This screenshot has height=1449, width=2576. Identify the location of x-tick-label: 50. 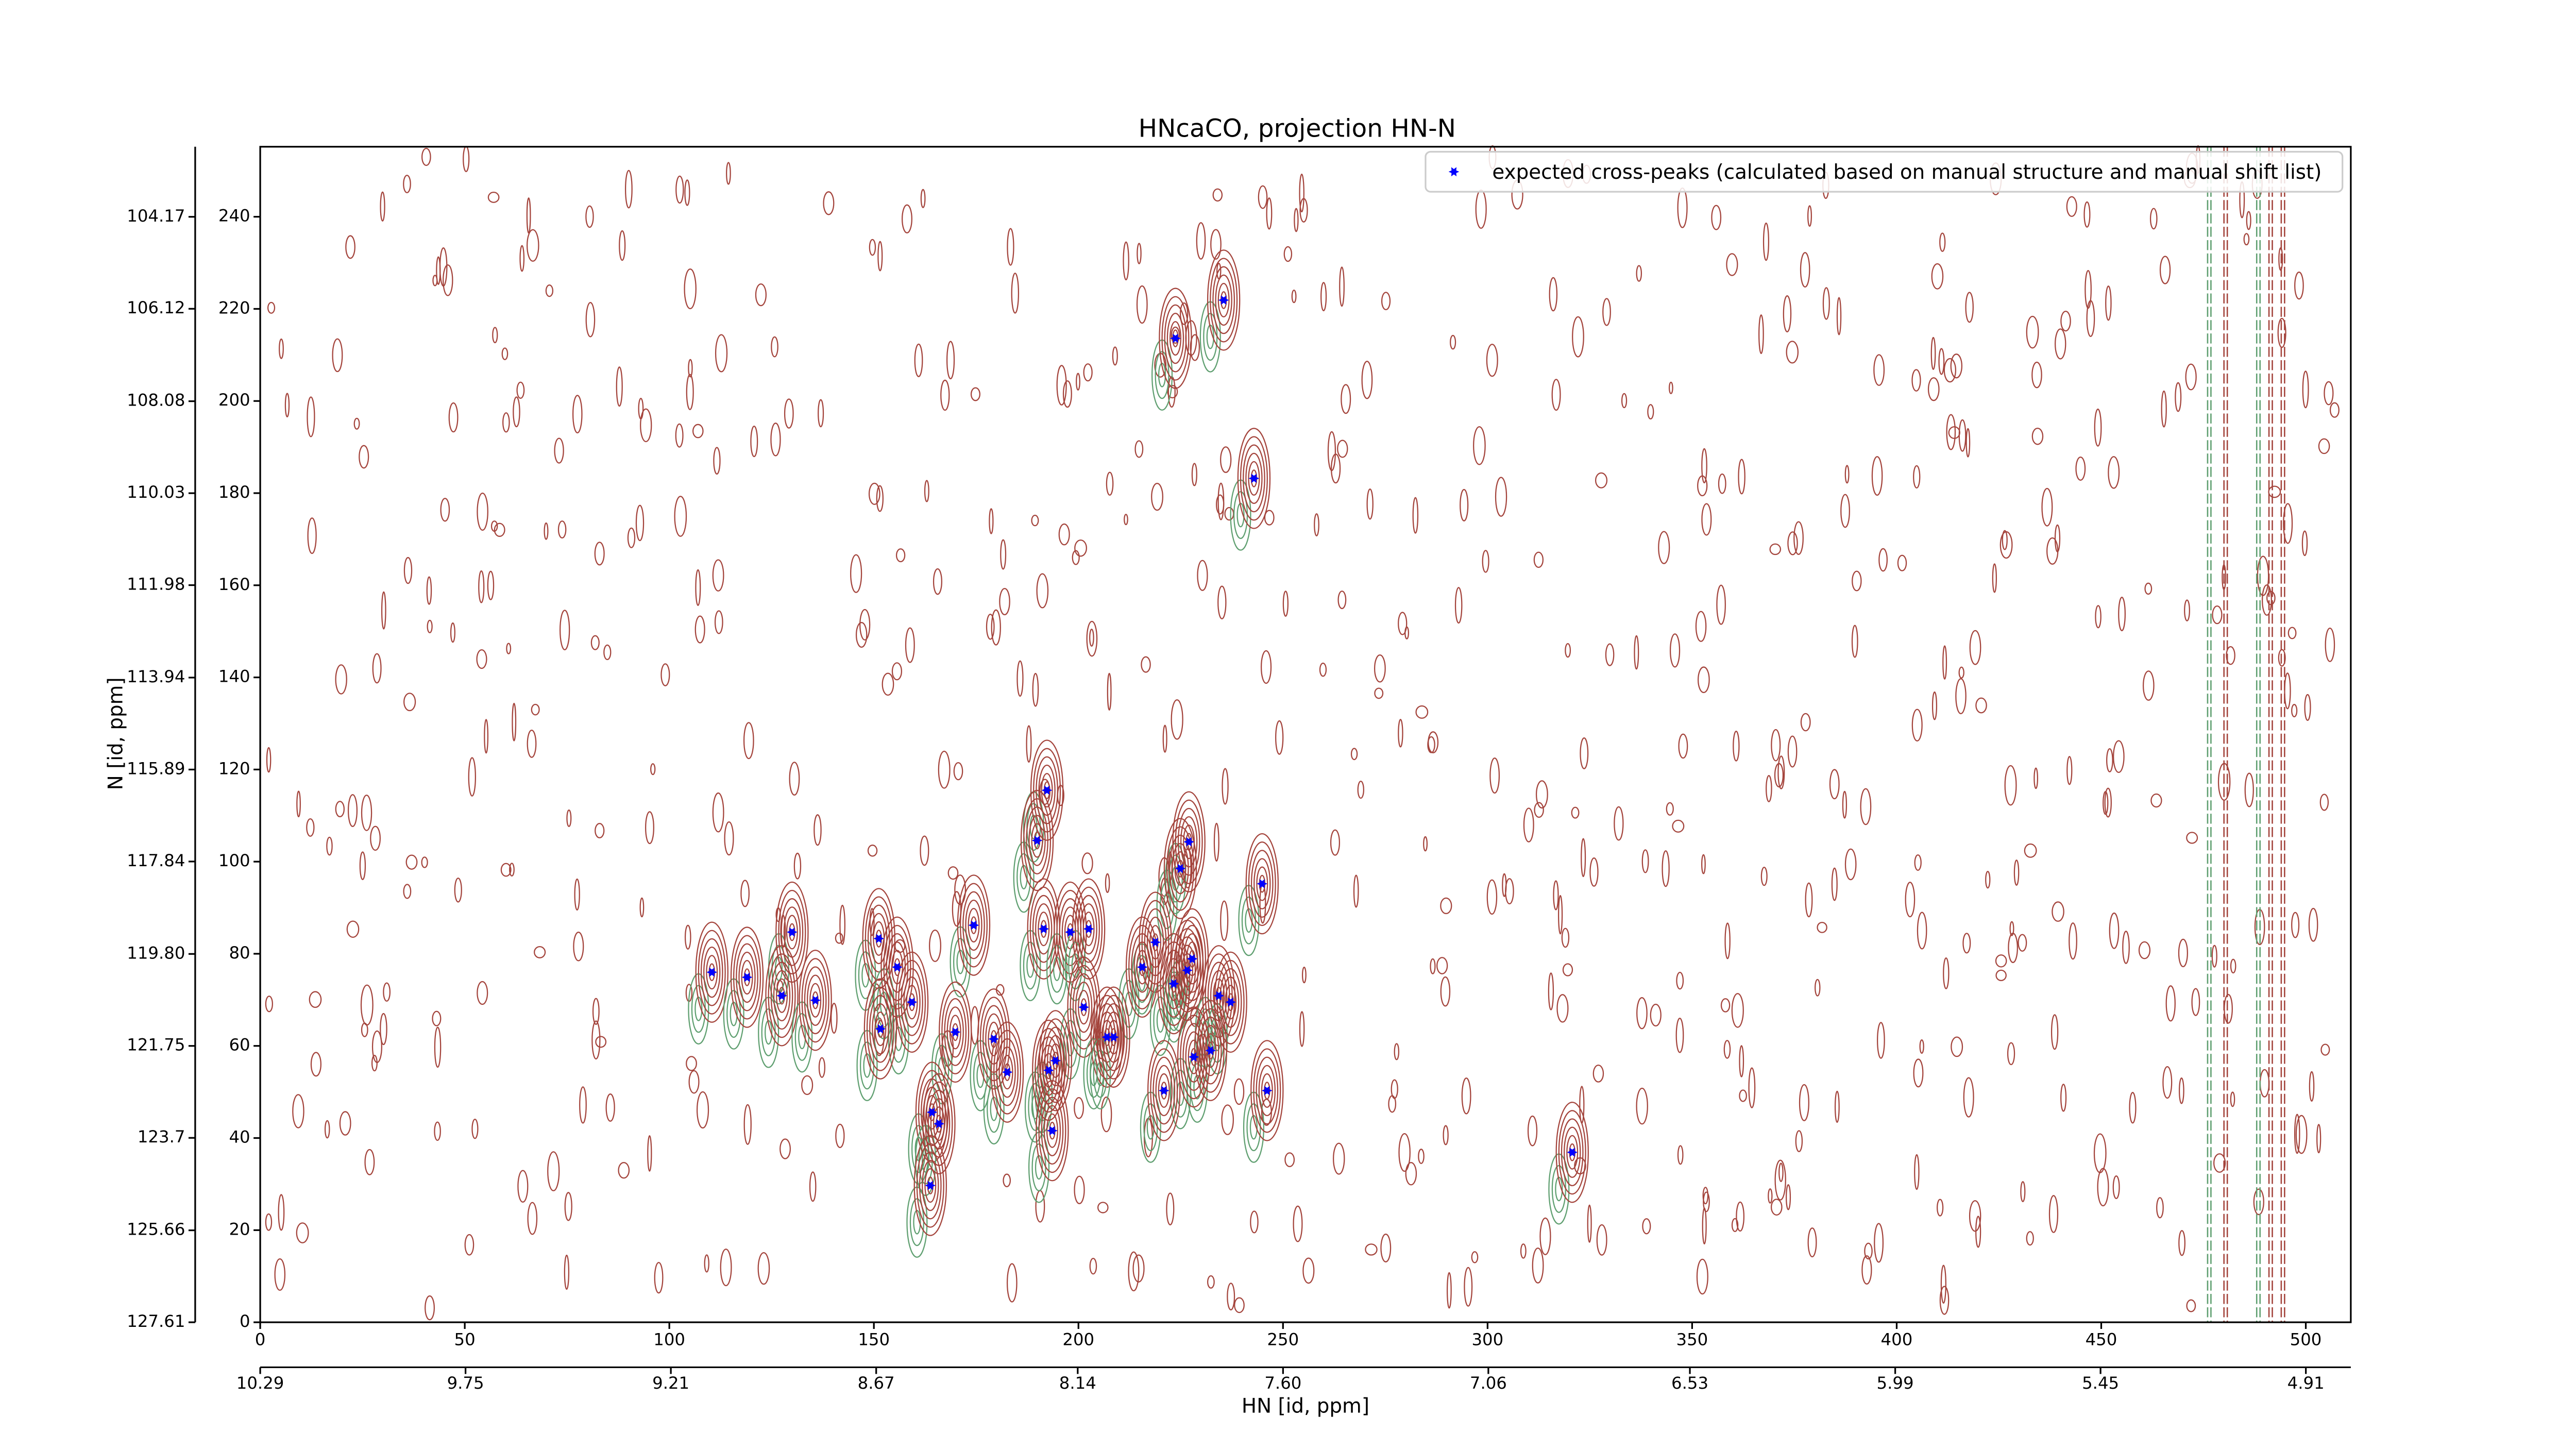
(465, 1340).